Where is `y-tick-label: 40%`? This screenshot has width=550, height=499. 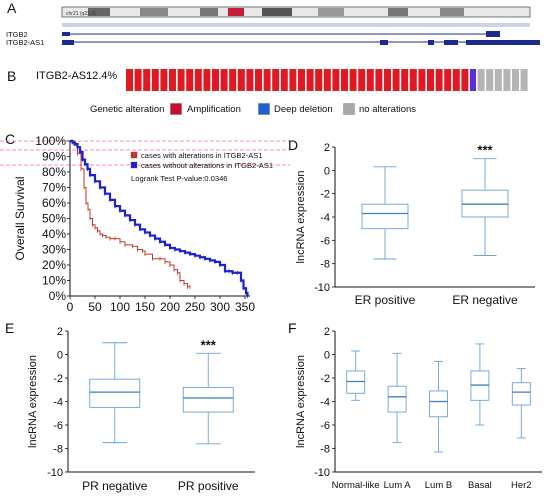
y-tick-label: 40% is located at coordinates (54, 234).